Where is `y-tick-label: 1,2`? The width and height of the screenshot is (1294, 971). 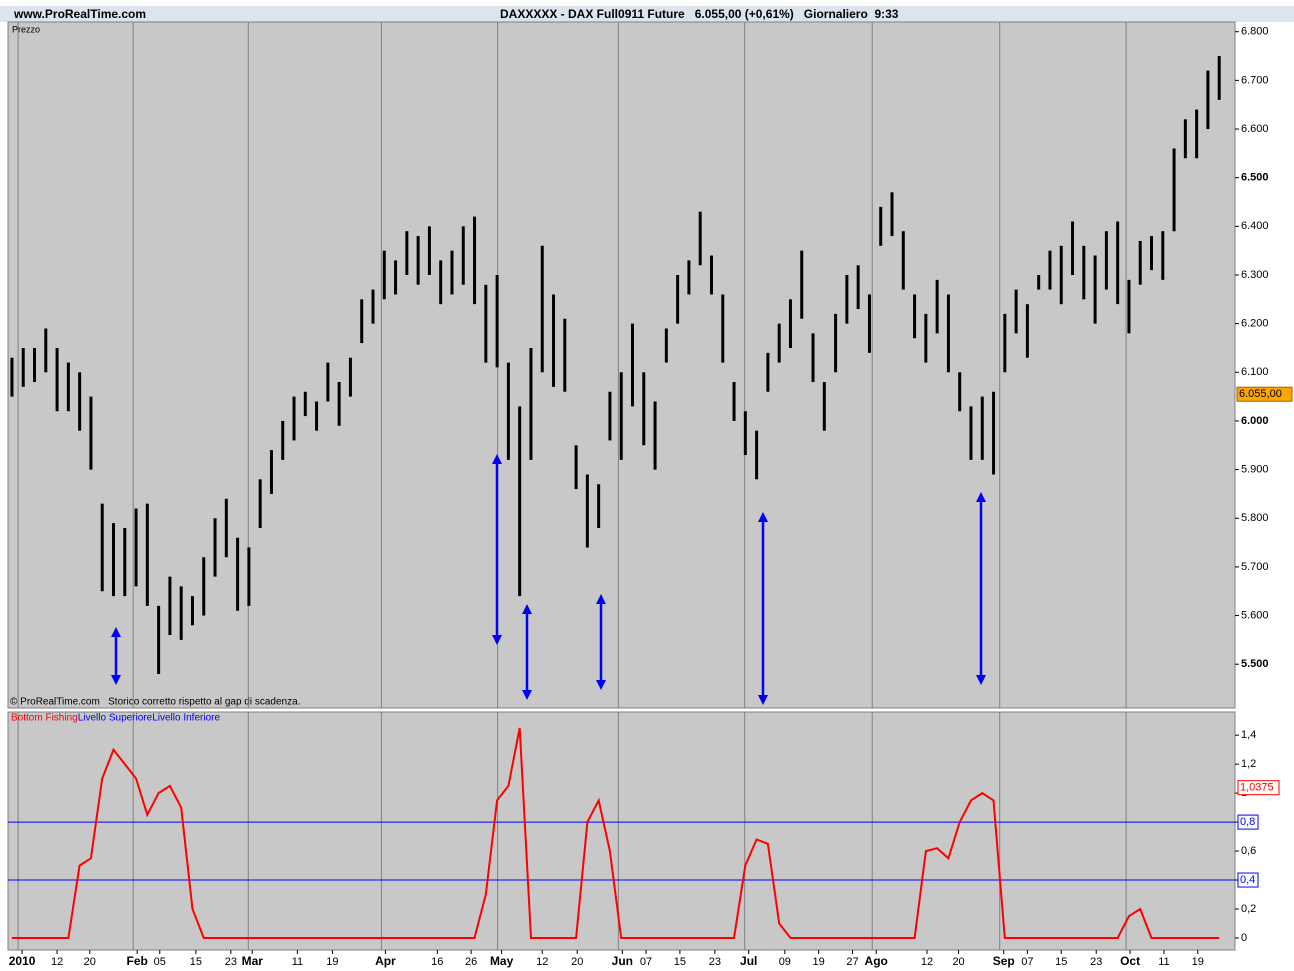
y-tick-label: 1,2 is located at coordinates (1248, 764).